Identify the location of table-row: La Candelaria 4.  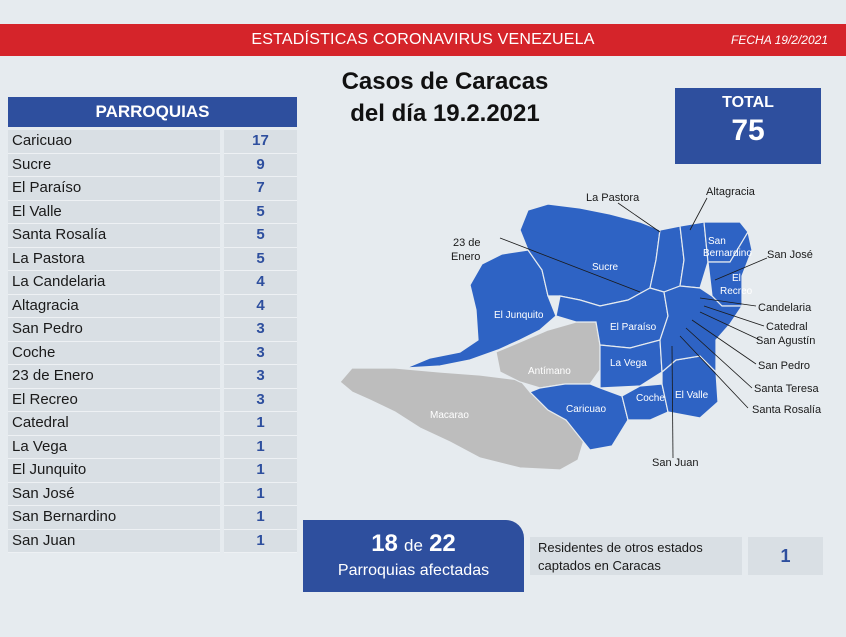
(152, 283).